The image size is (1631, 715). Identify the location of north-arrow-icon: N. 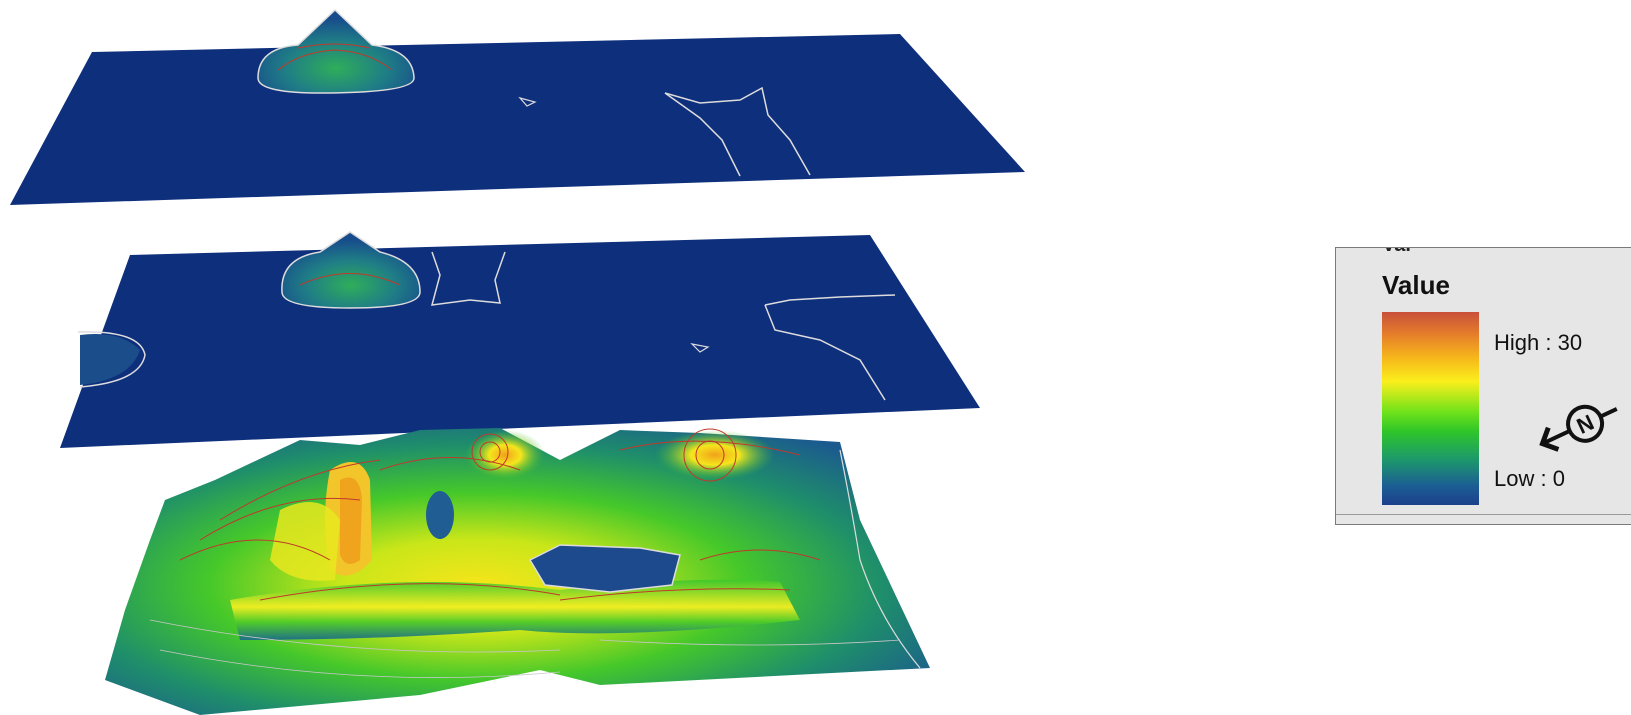
(1578, 428).